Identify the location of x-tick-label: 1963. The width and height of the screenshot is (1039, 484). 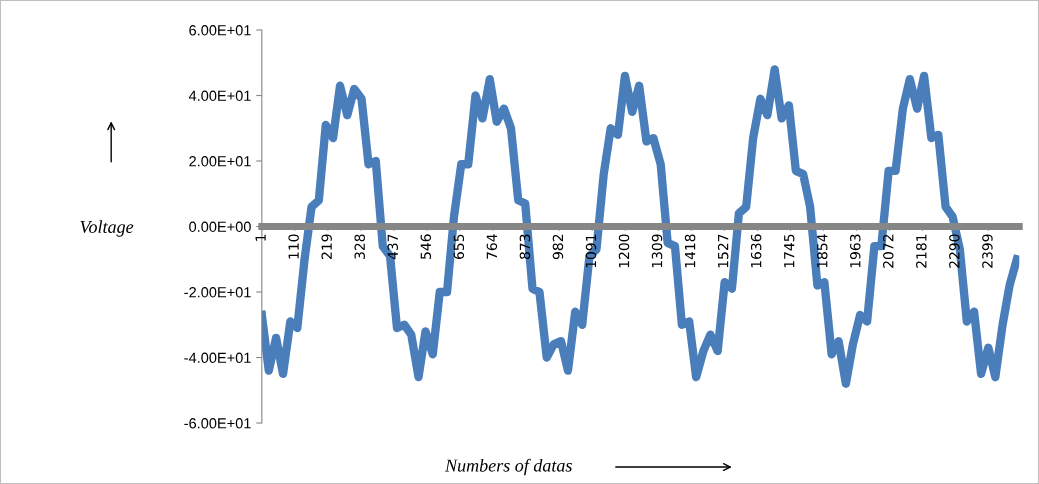
(855, 251).